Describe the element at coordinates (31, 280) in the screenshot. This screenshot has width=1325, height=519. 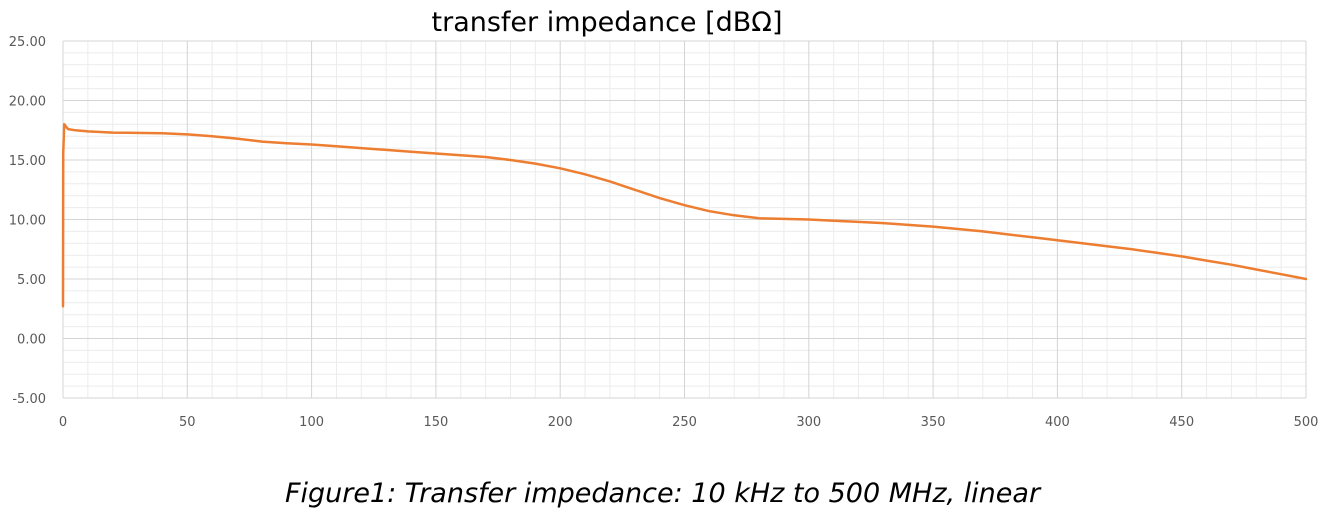
I see `y-tick-label: 5.00` at that location.